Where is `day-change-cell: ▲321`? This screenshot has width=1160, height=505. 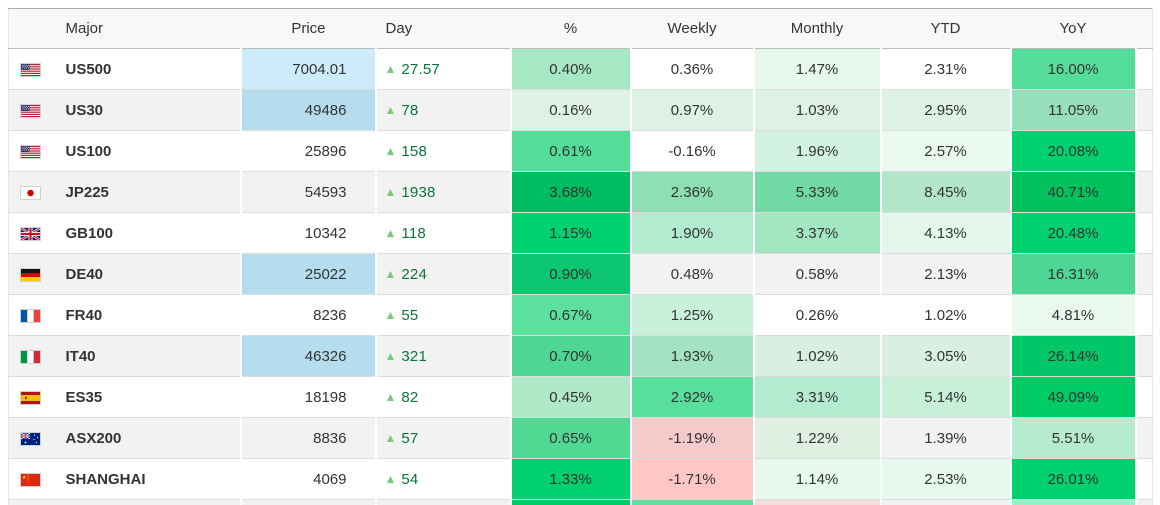
day-change-cell: ▲321 is located at coordinates (443, 356).